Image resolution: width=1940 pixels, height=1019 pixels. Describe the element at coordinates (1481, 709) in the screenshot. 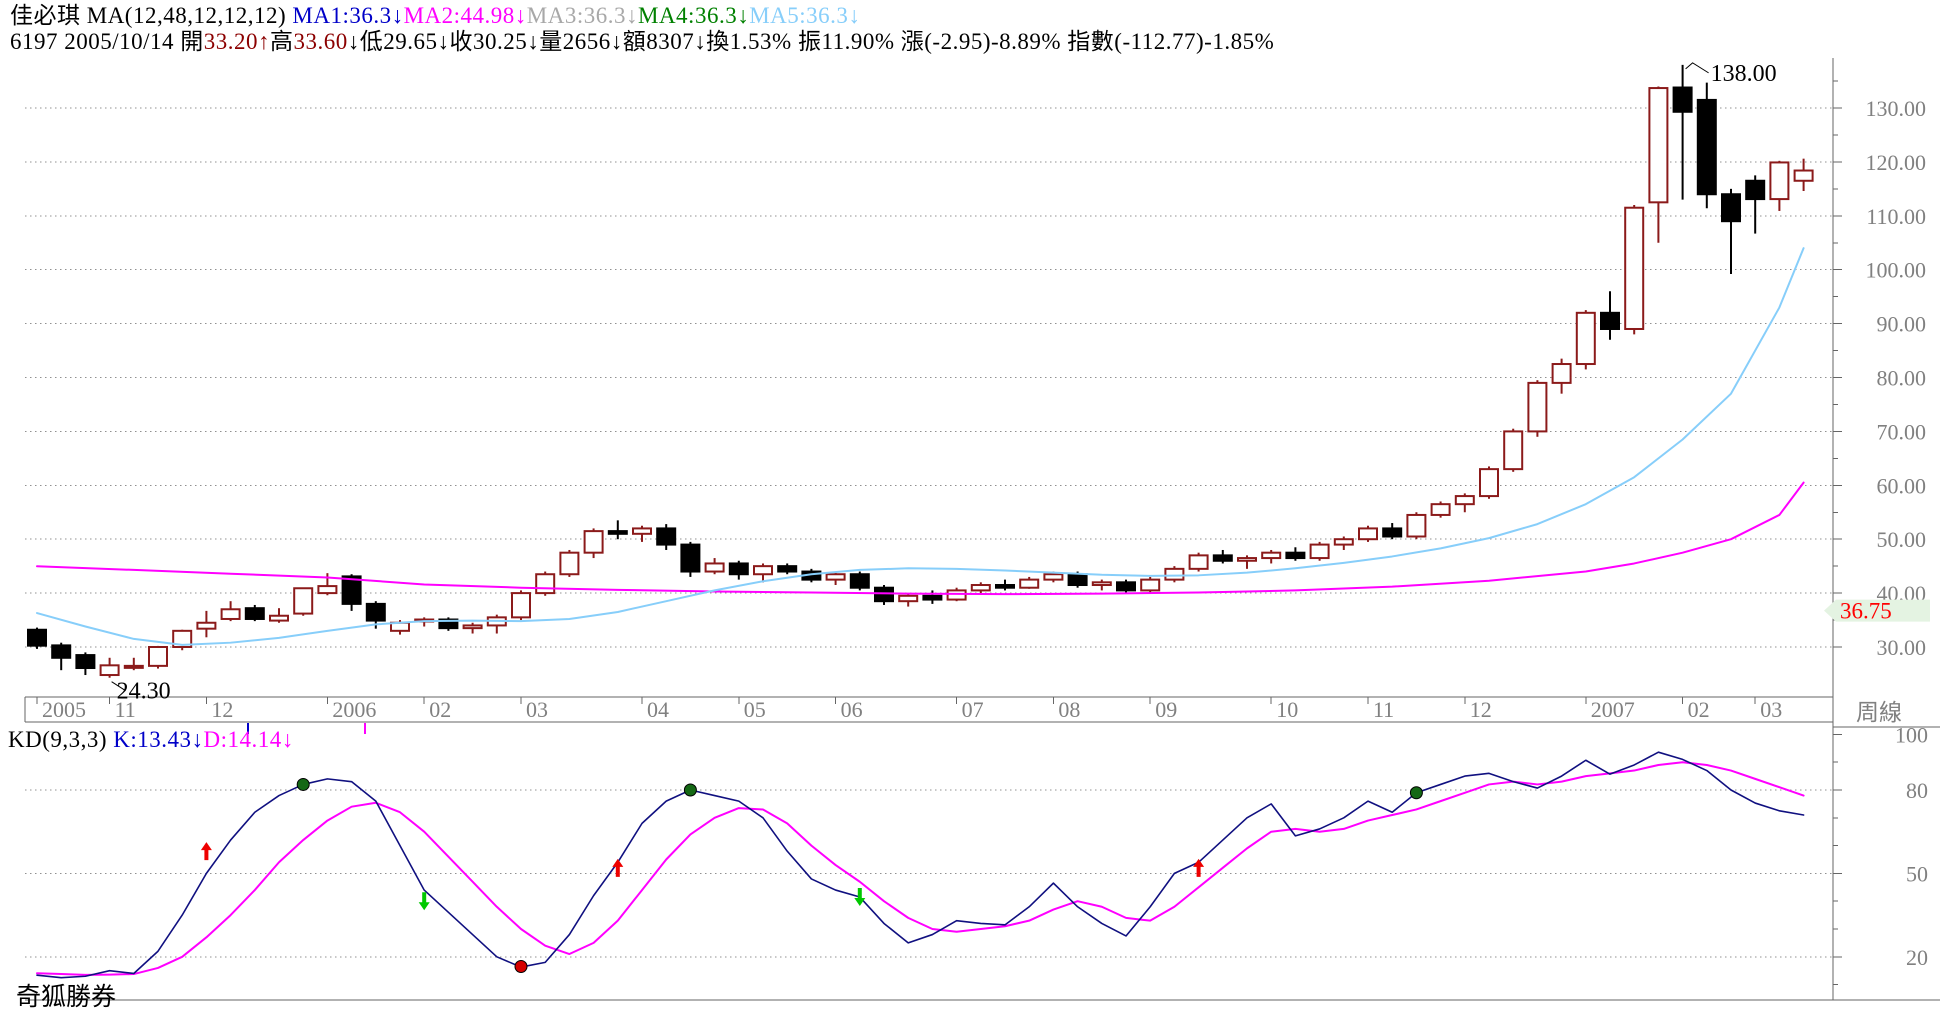

I see `date-axis-label: 12` at that location.